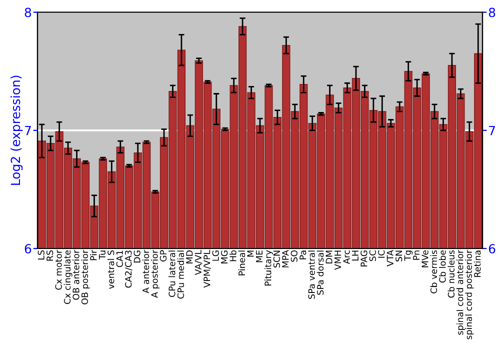 The width and height of the screenshot is (500, 350). What do you see at coordinates (93, 255) in the screenshot?
I see `x-tick-label: Pir` at bounding box center [93, 255].